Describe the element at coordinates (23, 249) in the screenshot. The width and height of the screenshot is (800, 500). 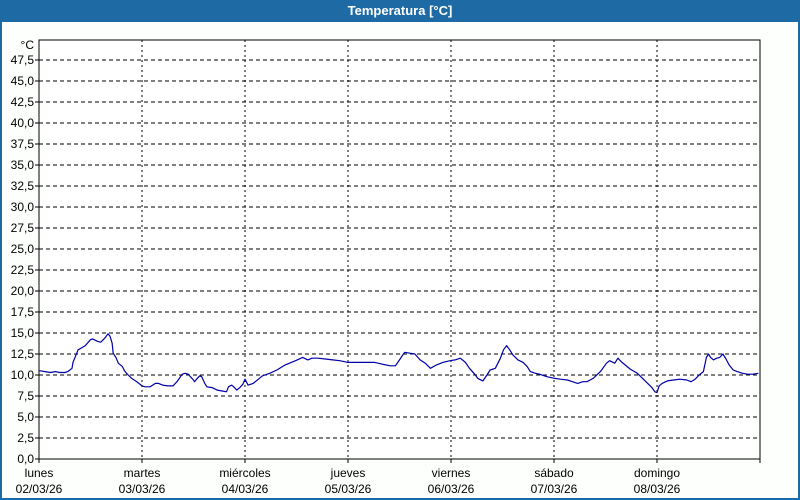
I see `y-tick-label: 25,0` at that location.